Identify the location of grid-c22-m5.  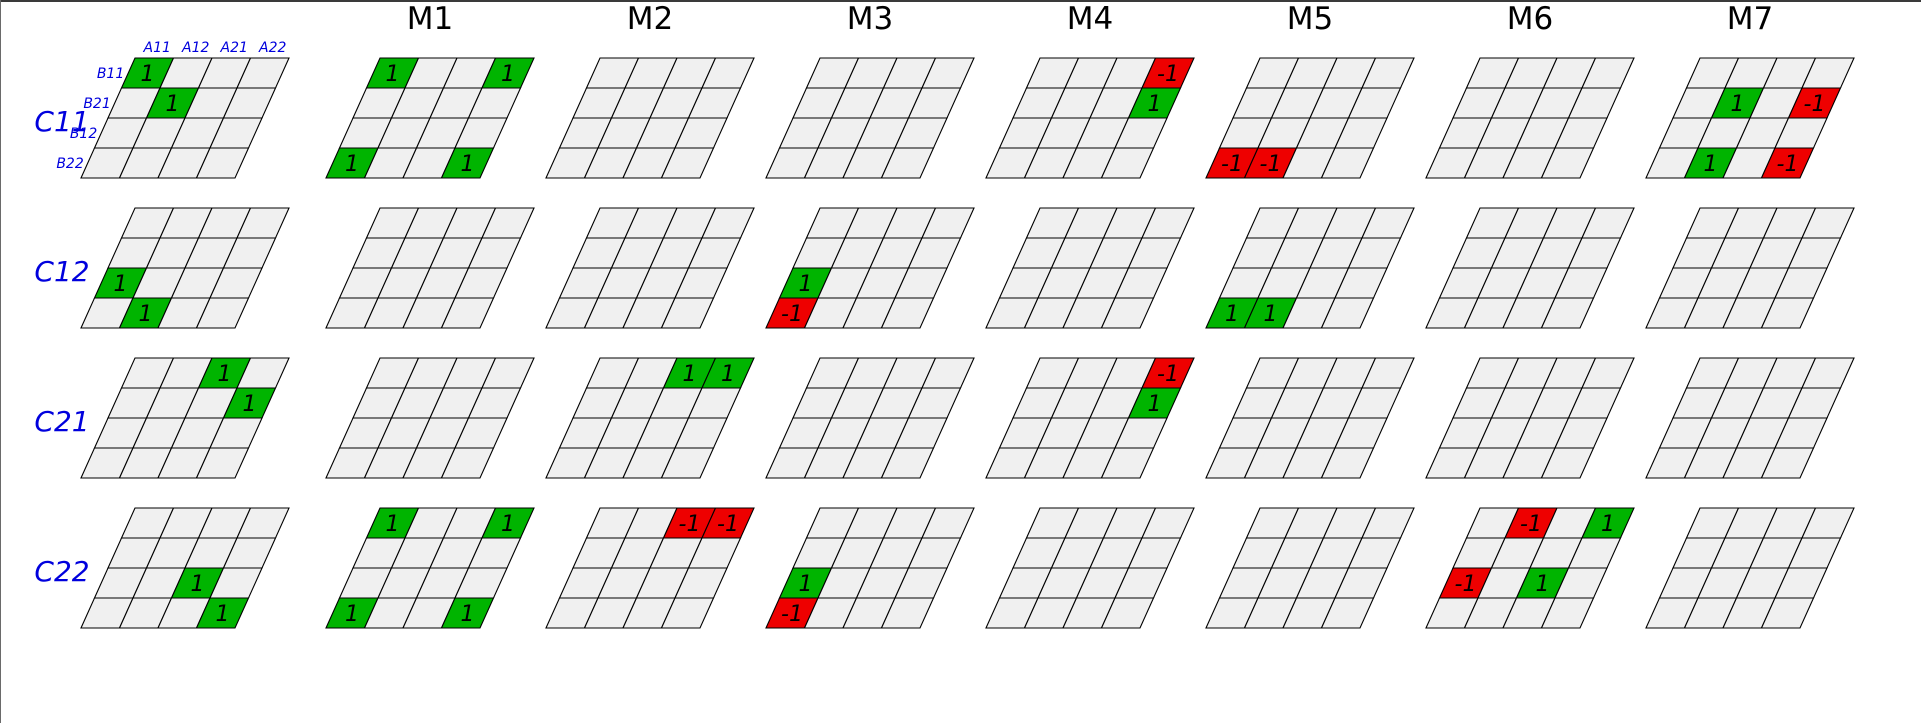
(1310, 568).